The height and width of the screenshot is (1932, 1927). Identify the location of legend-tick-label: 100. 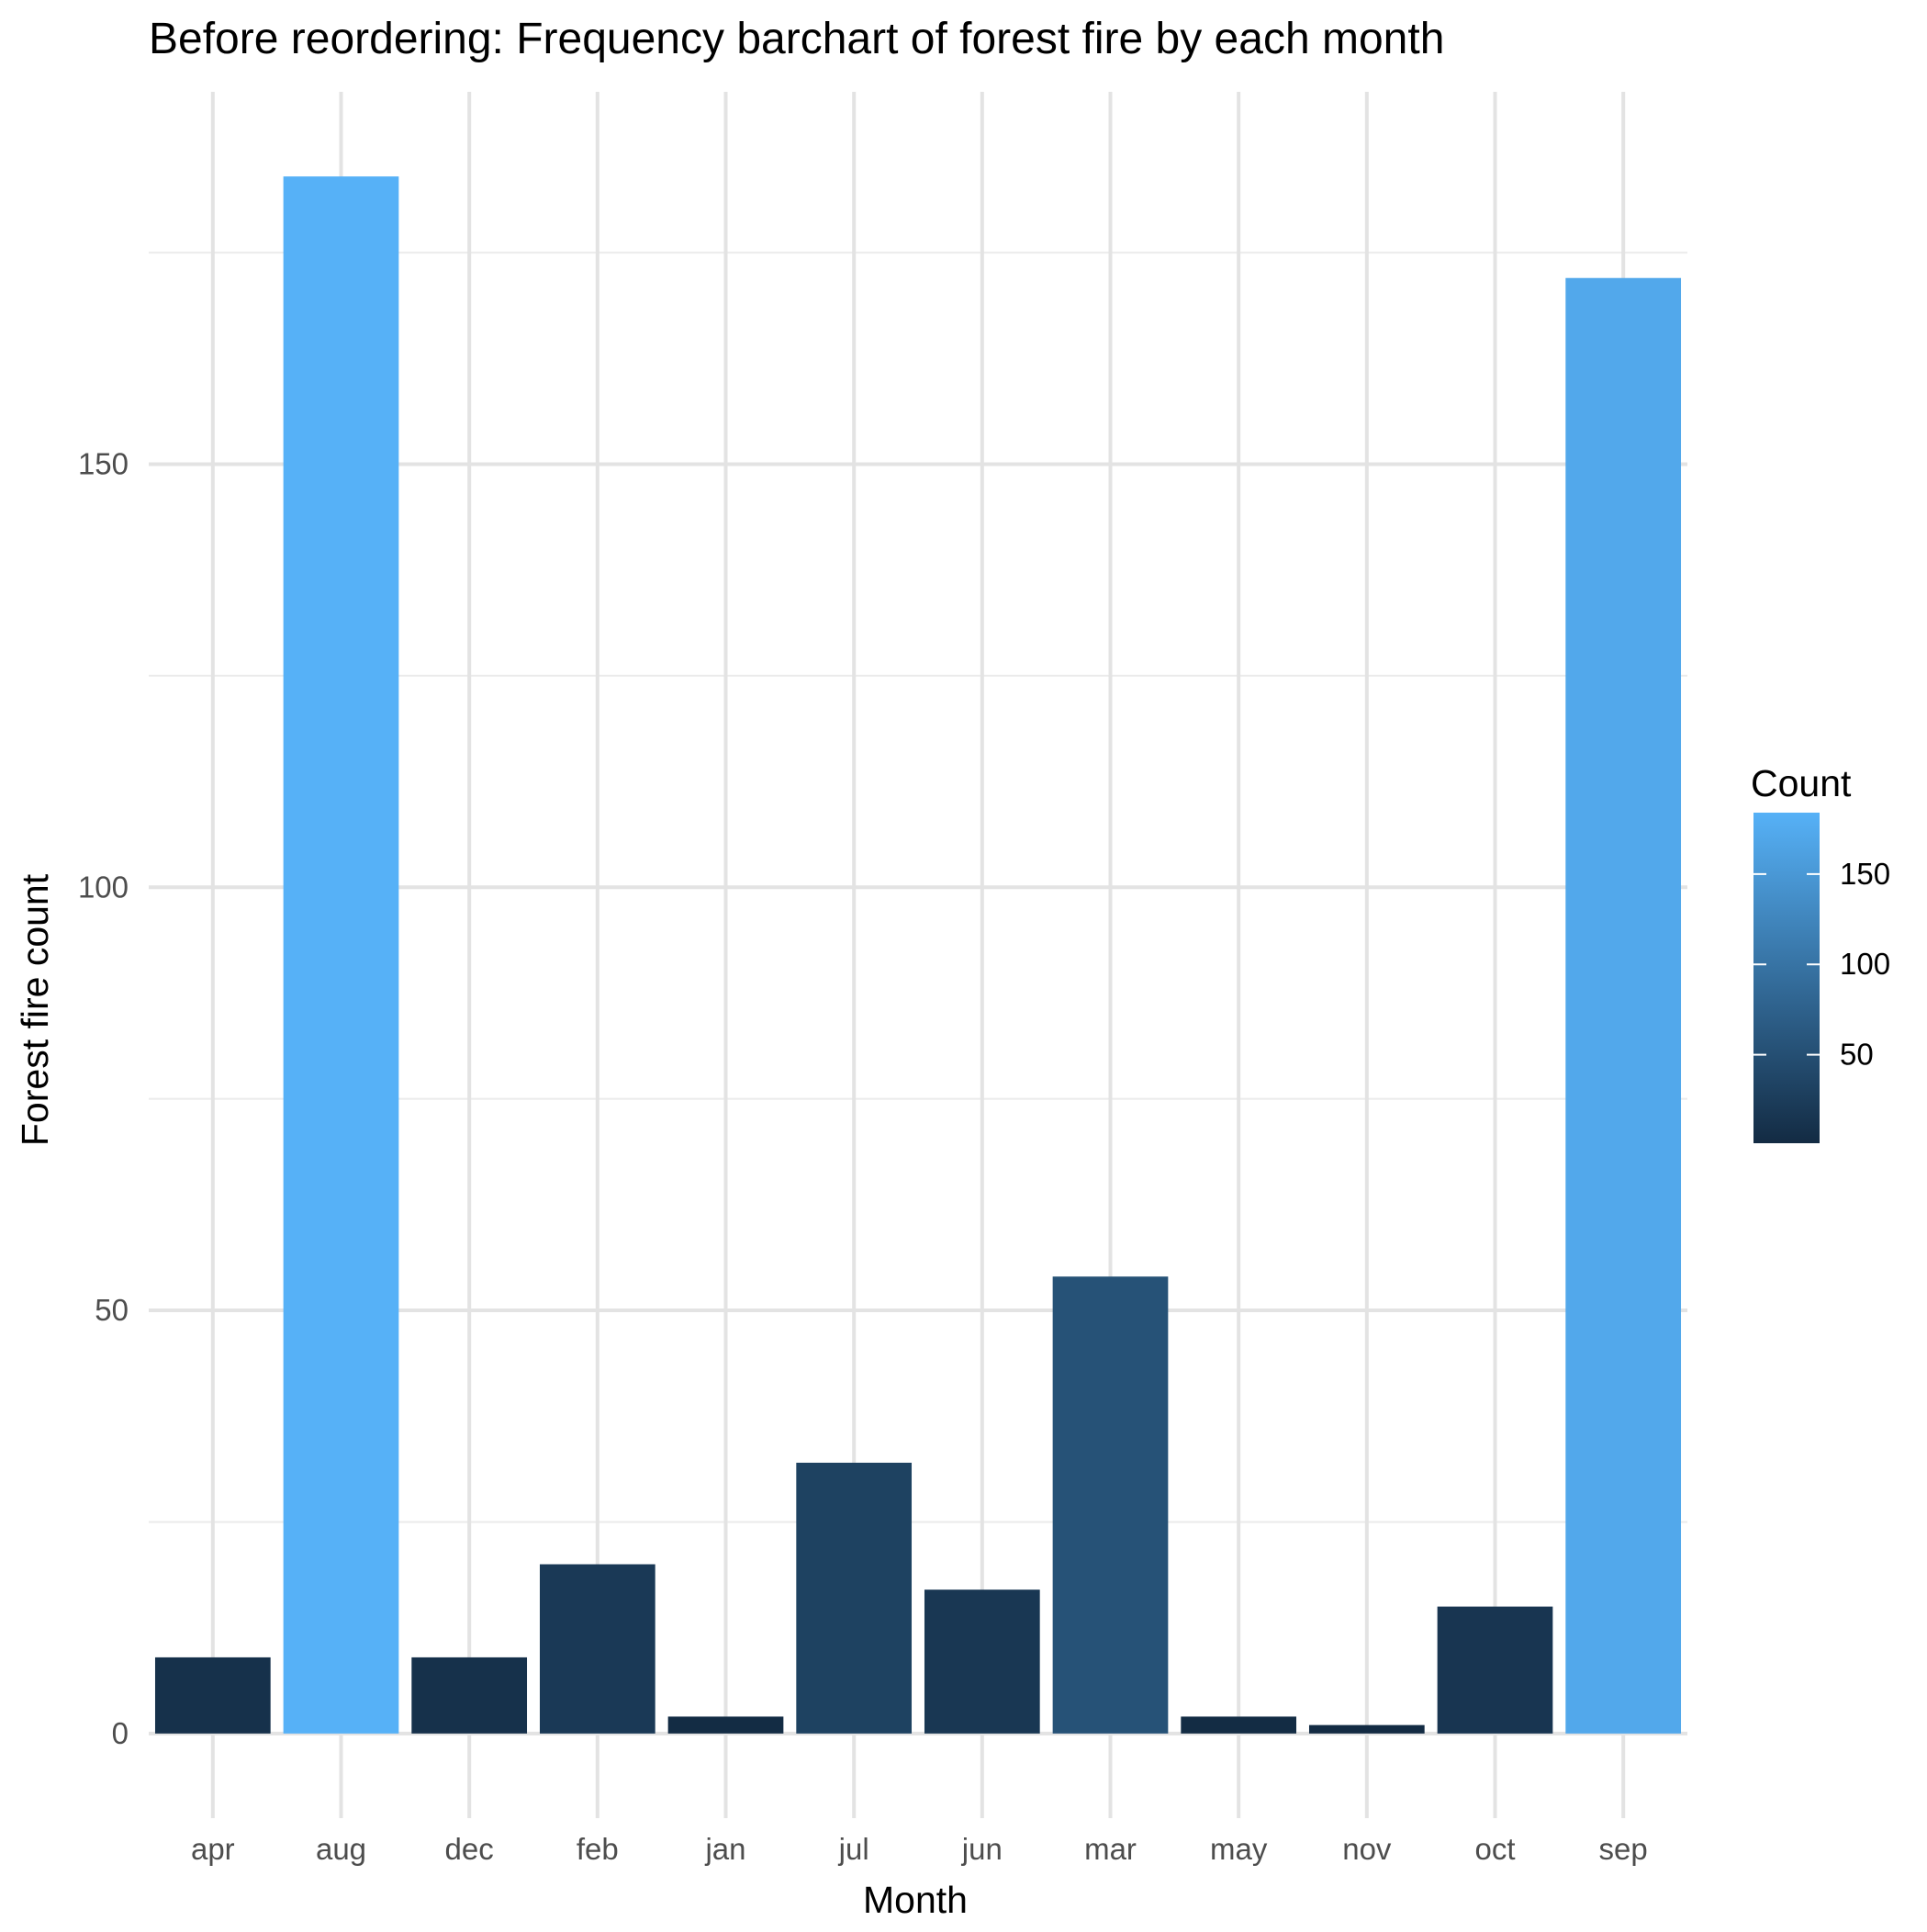
(1865, 964).